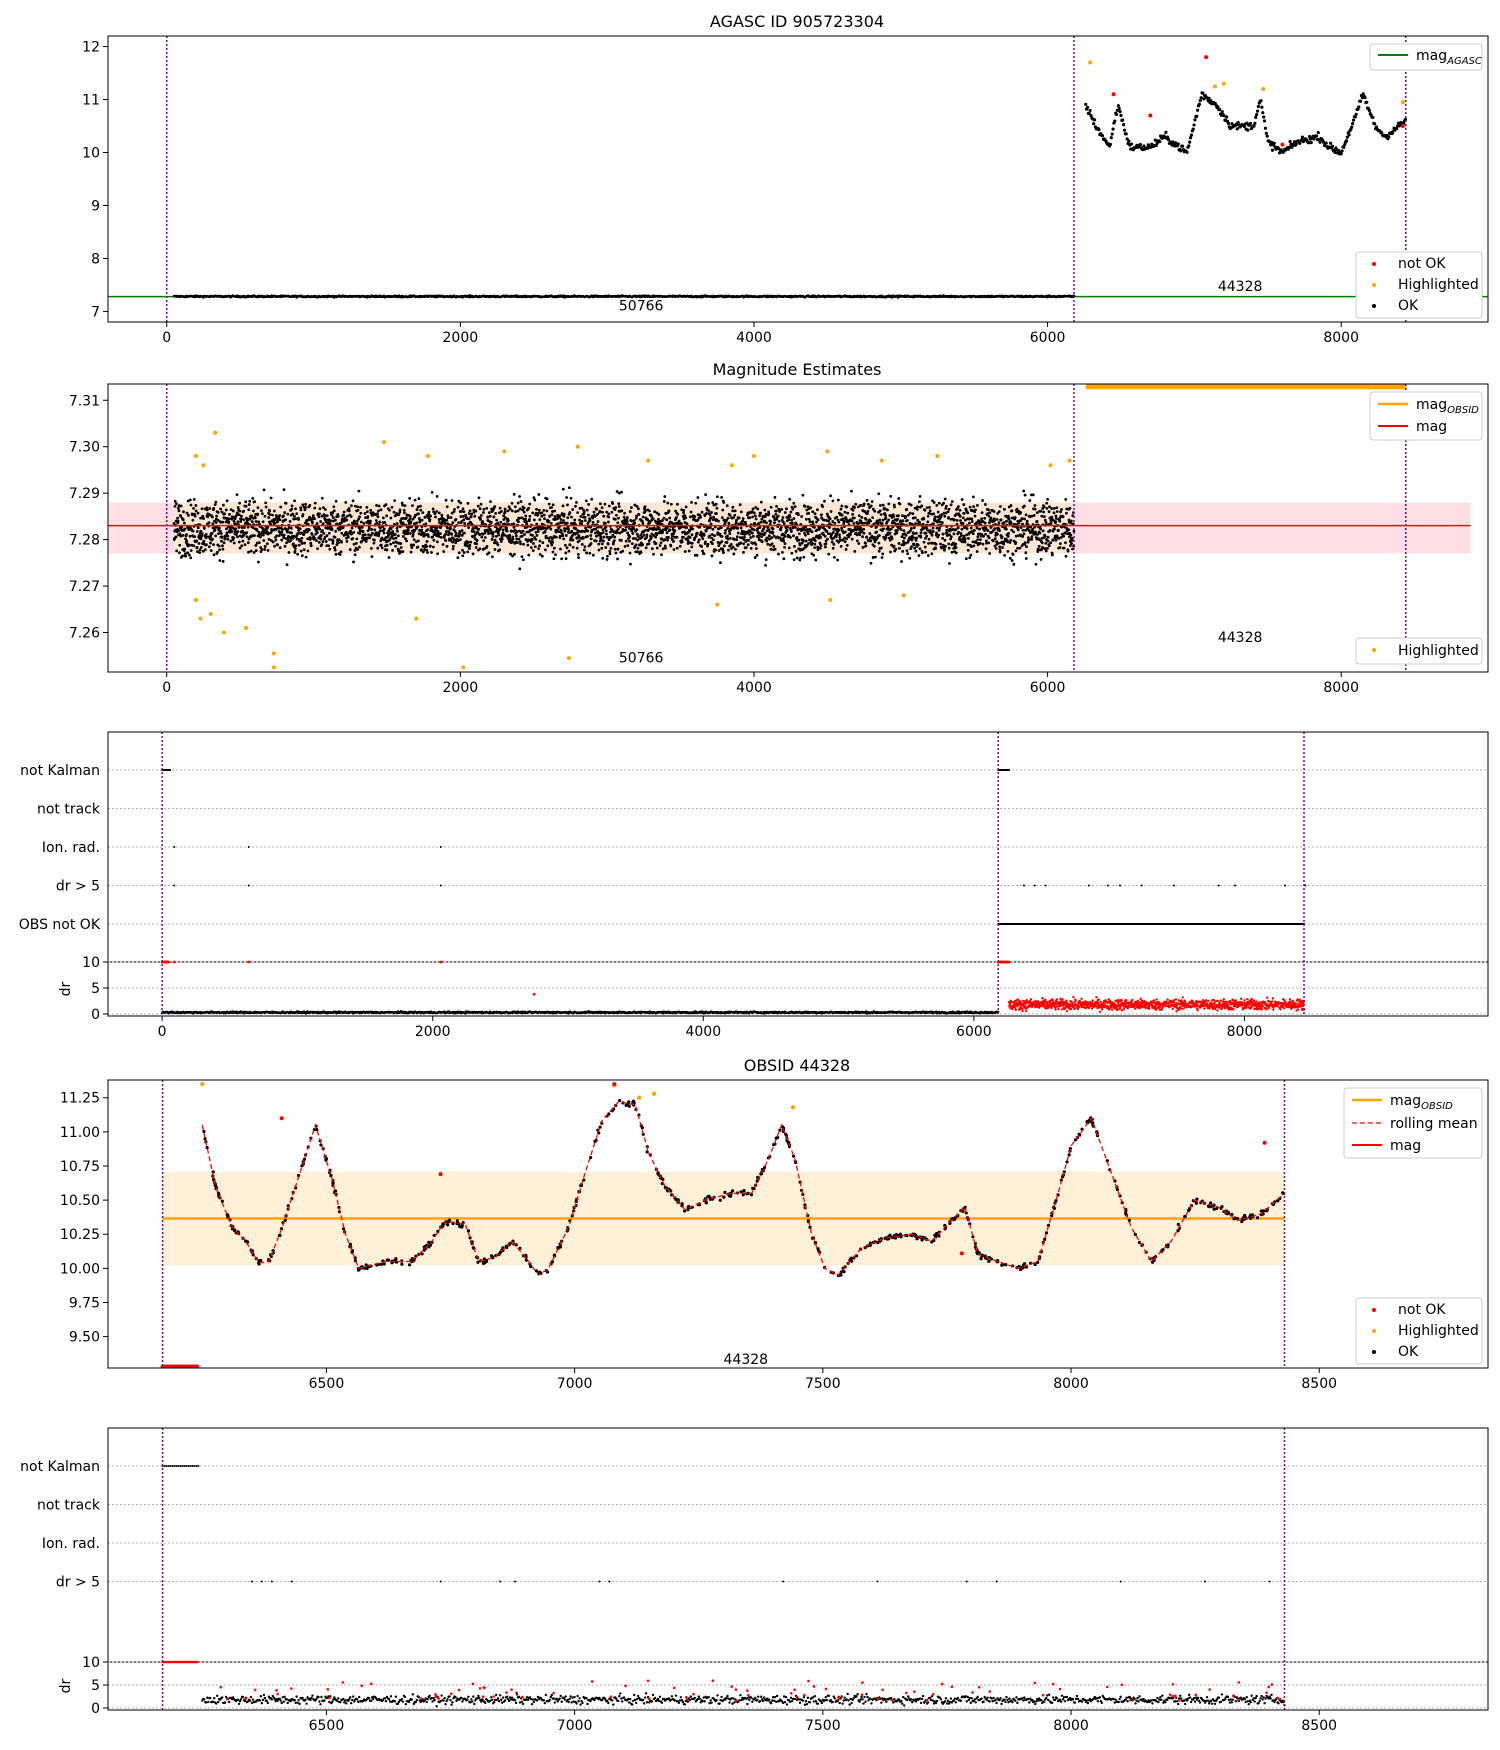 The height and width of the screenshot is (1750, 1500). Describe the element at coordinates (1282, 144) in the screenshot. I see `not-ok-point` at that location.